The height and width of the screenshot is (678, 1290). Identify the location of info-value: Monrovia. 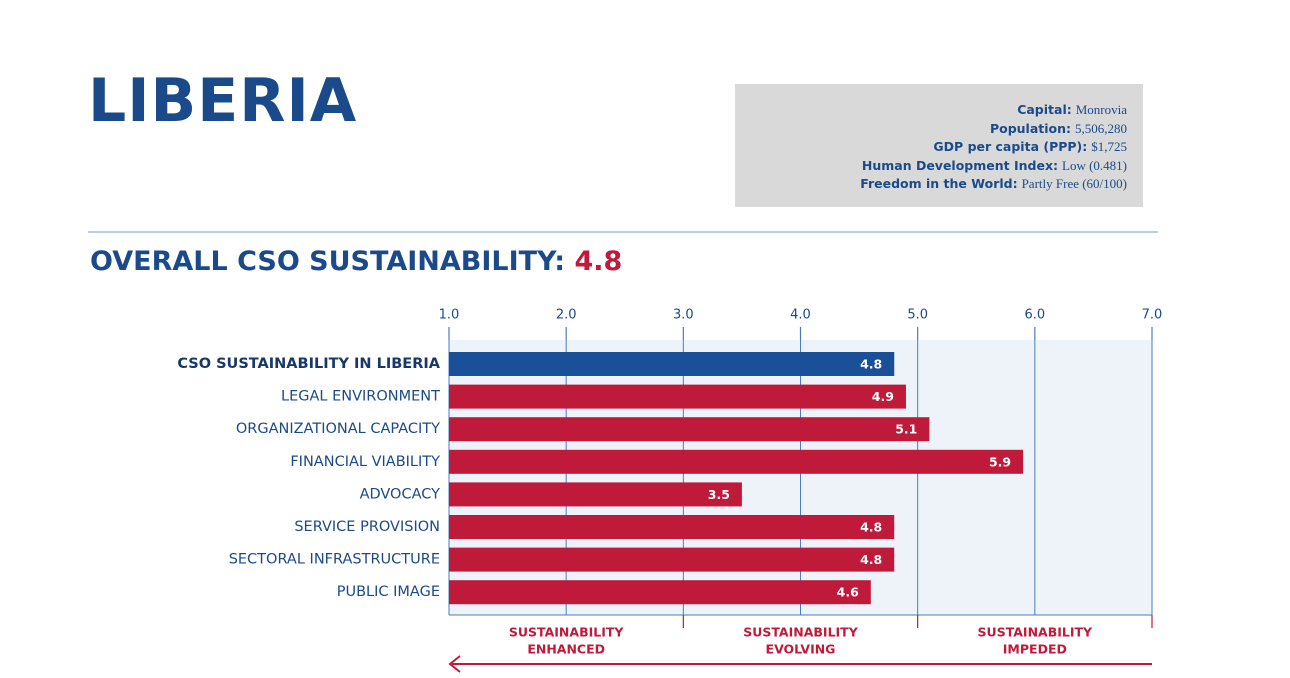
(1101, 109).